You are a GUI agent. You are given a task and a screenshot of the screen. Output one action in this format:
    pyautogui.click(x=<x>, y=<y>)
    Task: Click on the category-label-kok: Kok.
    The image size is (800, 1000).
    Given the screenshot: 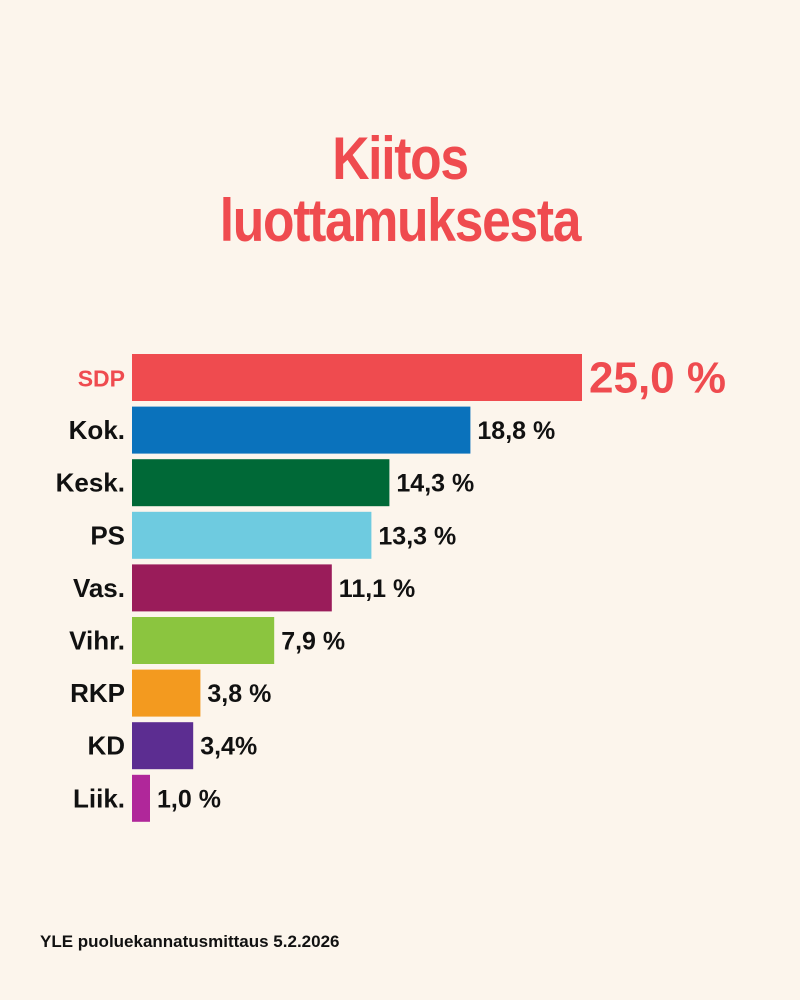 What is the action you would take?
    pyautogui.click(x=97, y=430)
    